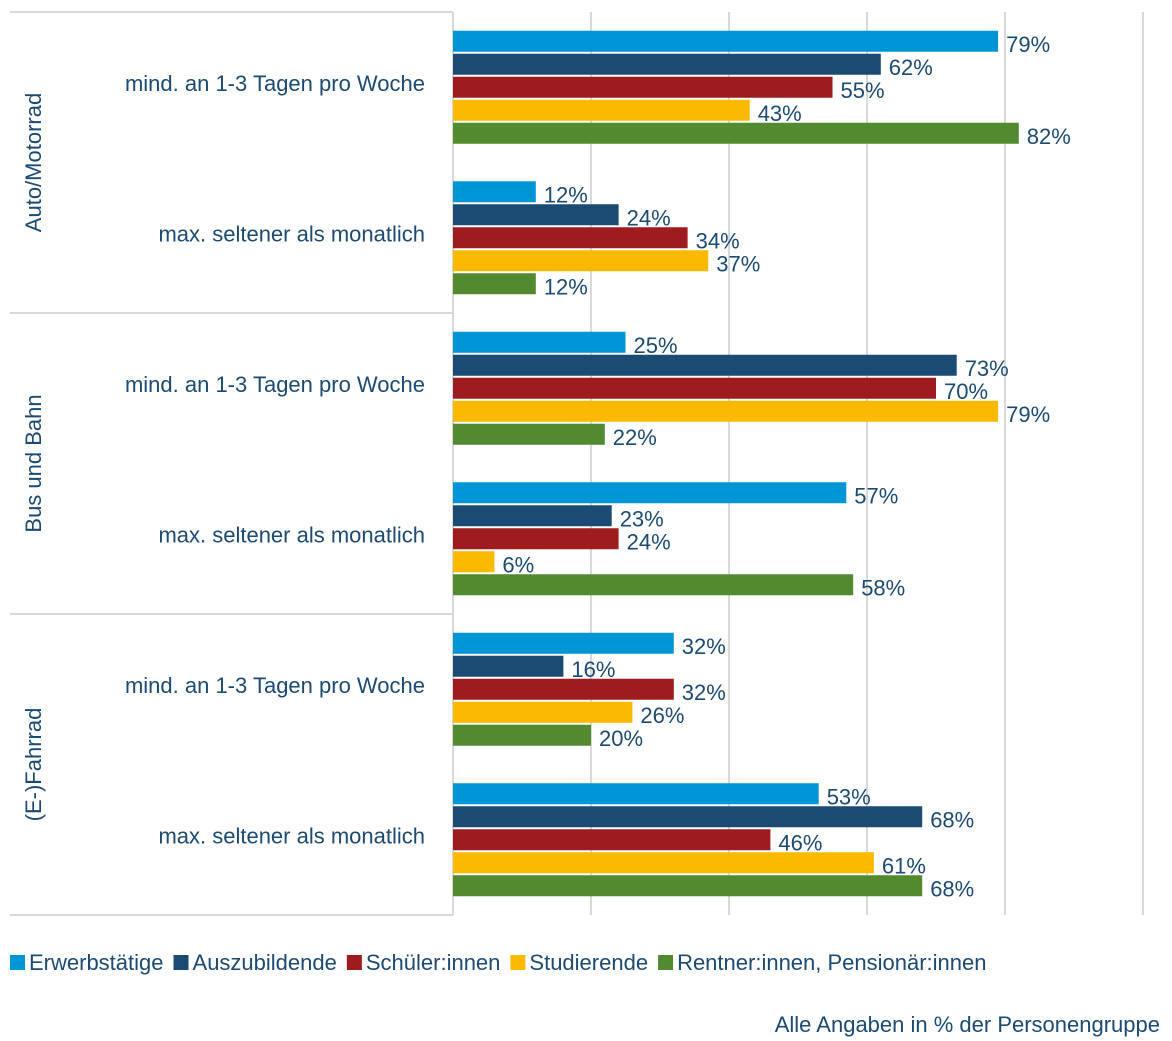 Image resolution: width=1172 pixels, height=1041 pixels. Describe the element at coordinates (849, 797) in the screenshot. I see `value-label: 53%` at that location.